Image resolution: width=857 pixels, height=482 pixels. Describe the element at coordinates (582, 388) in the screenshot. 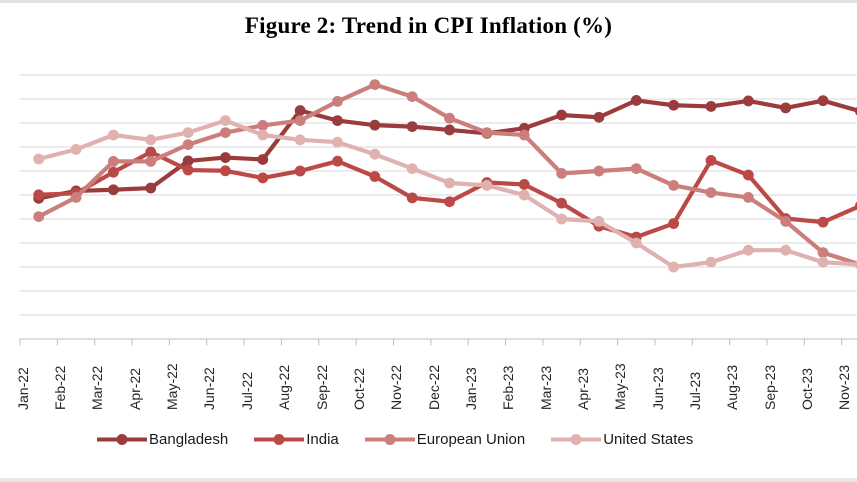

I see `x-axis-label: Apr-23` at that location.